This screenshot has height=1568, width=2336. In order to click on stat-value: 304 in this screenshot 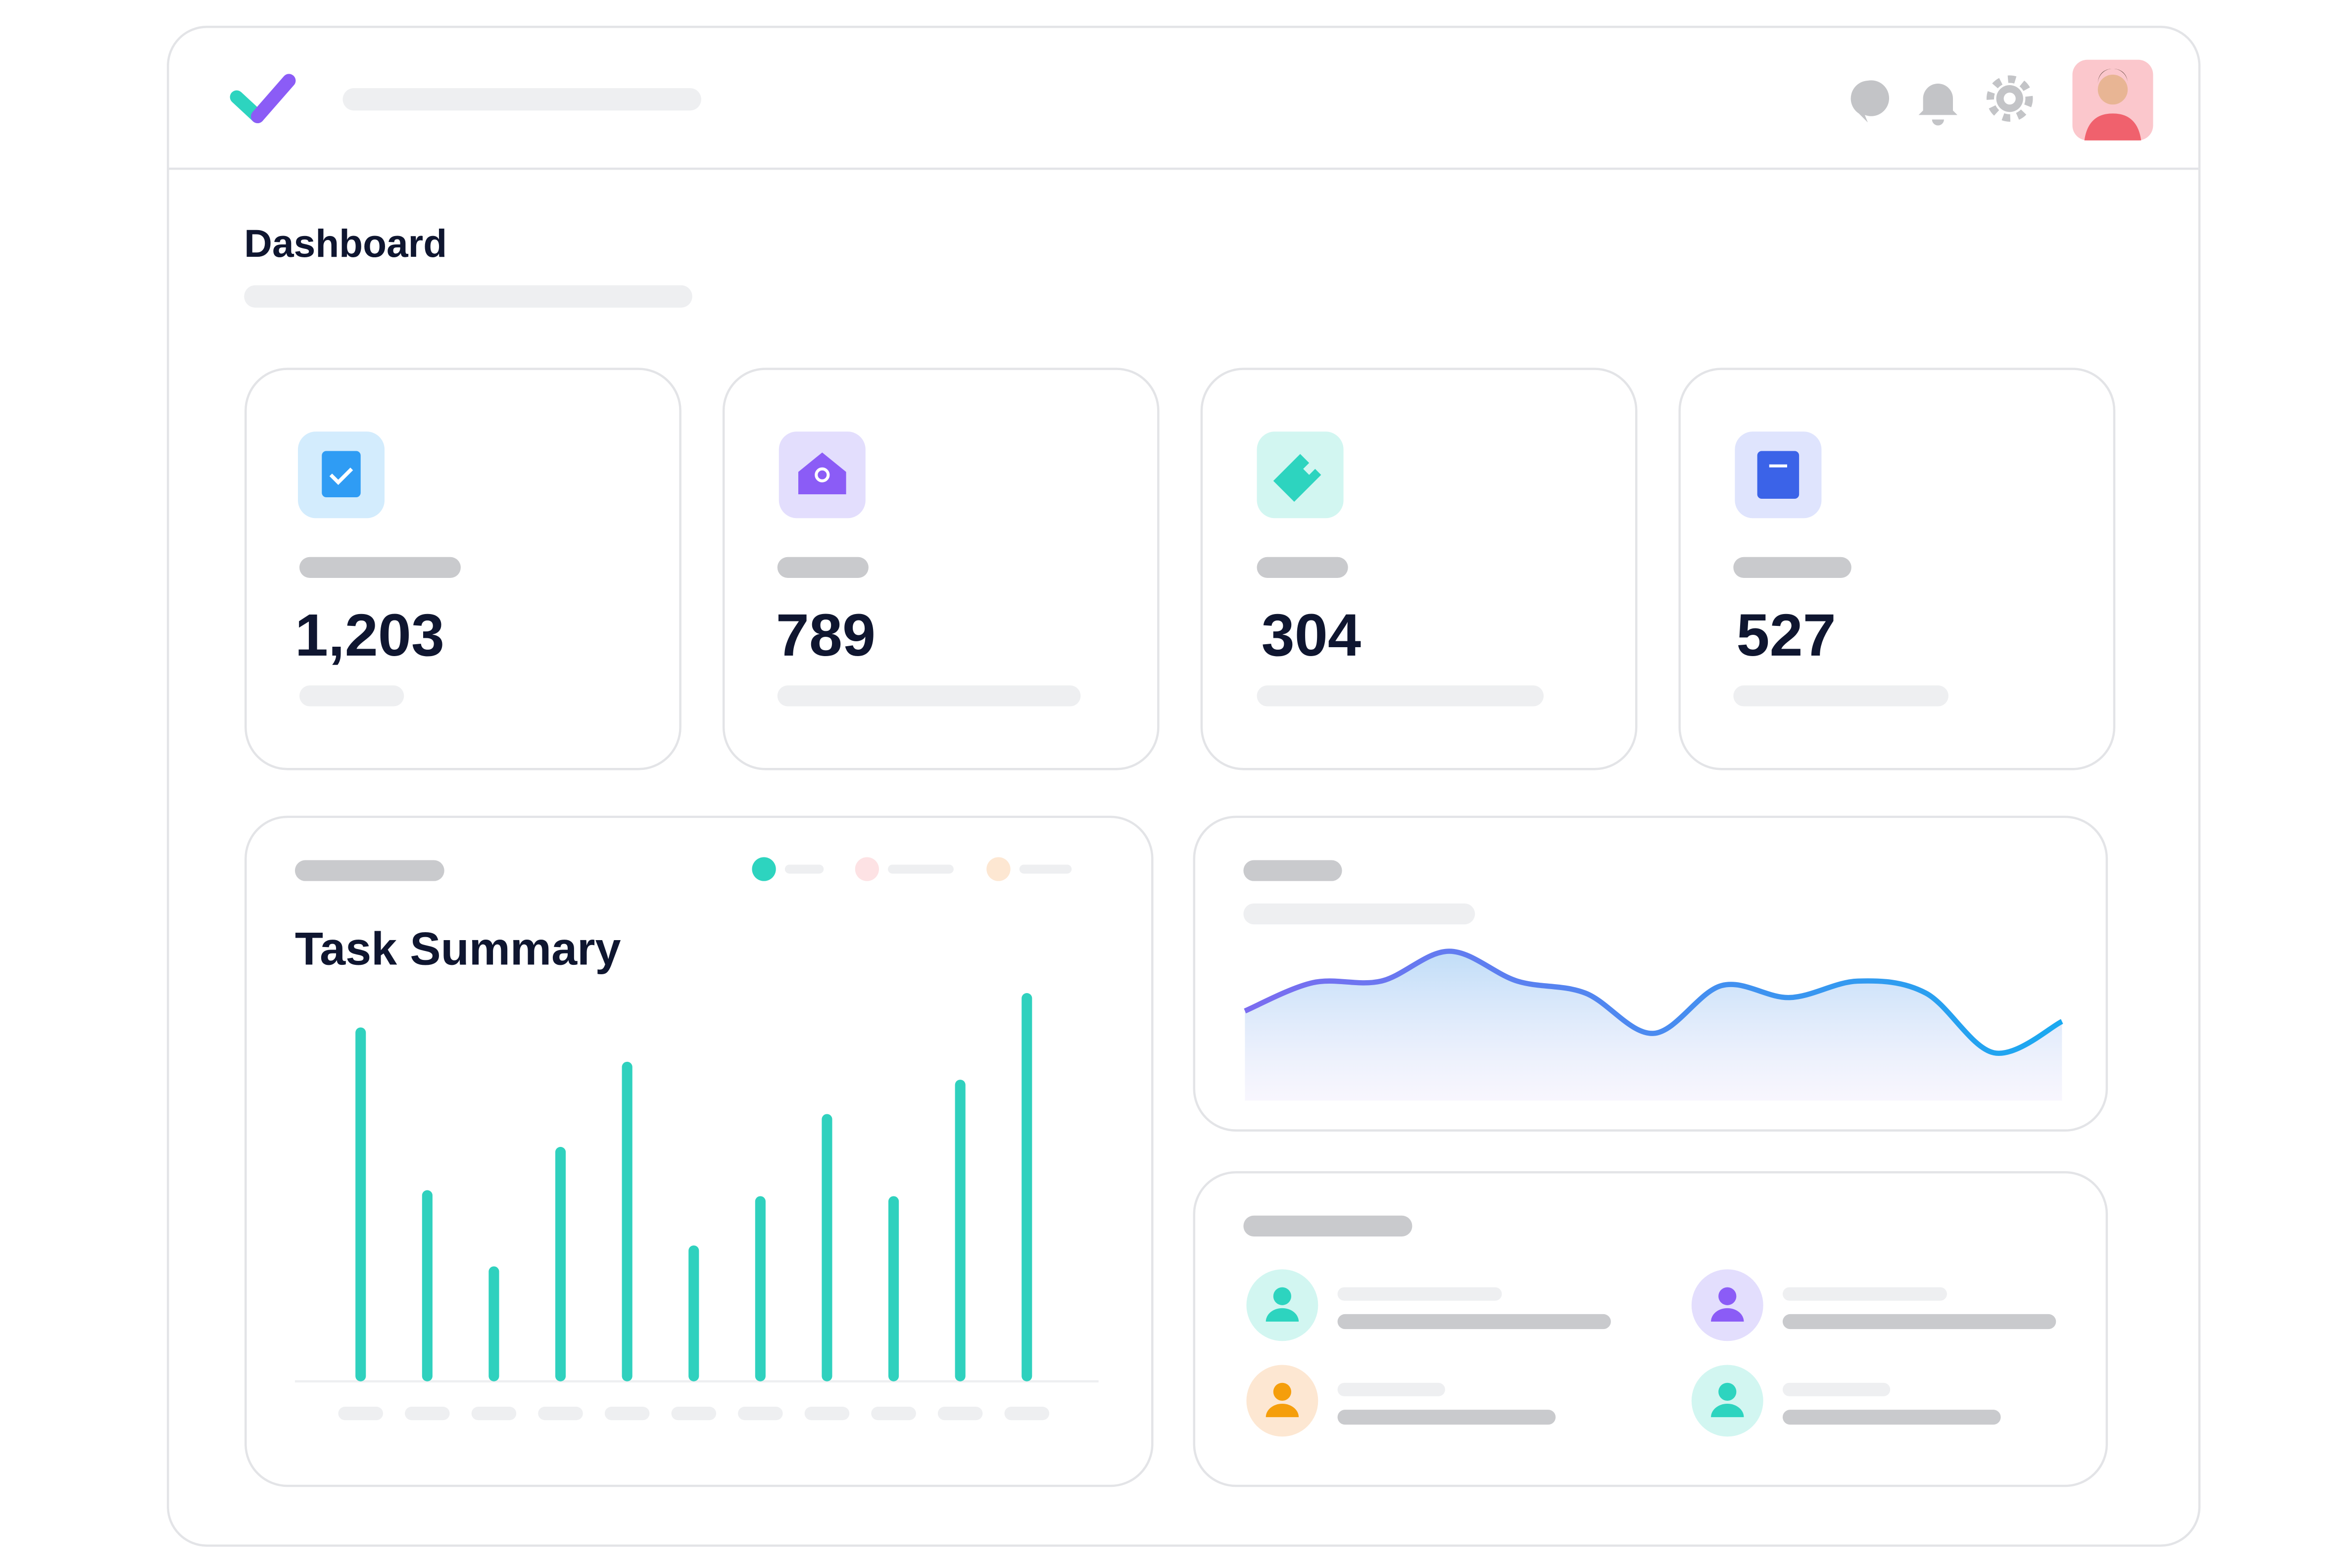, I will do `click(1311, 635)`.